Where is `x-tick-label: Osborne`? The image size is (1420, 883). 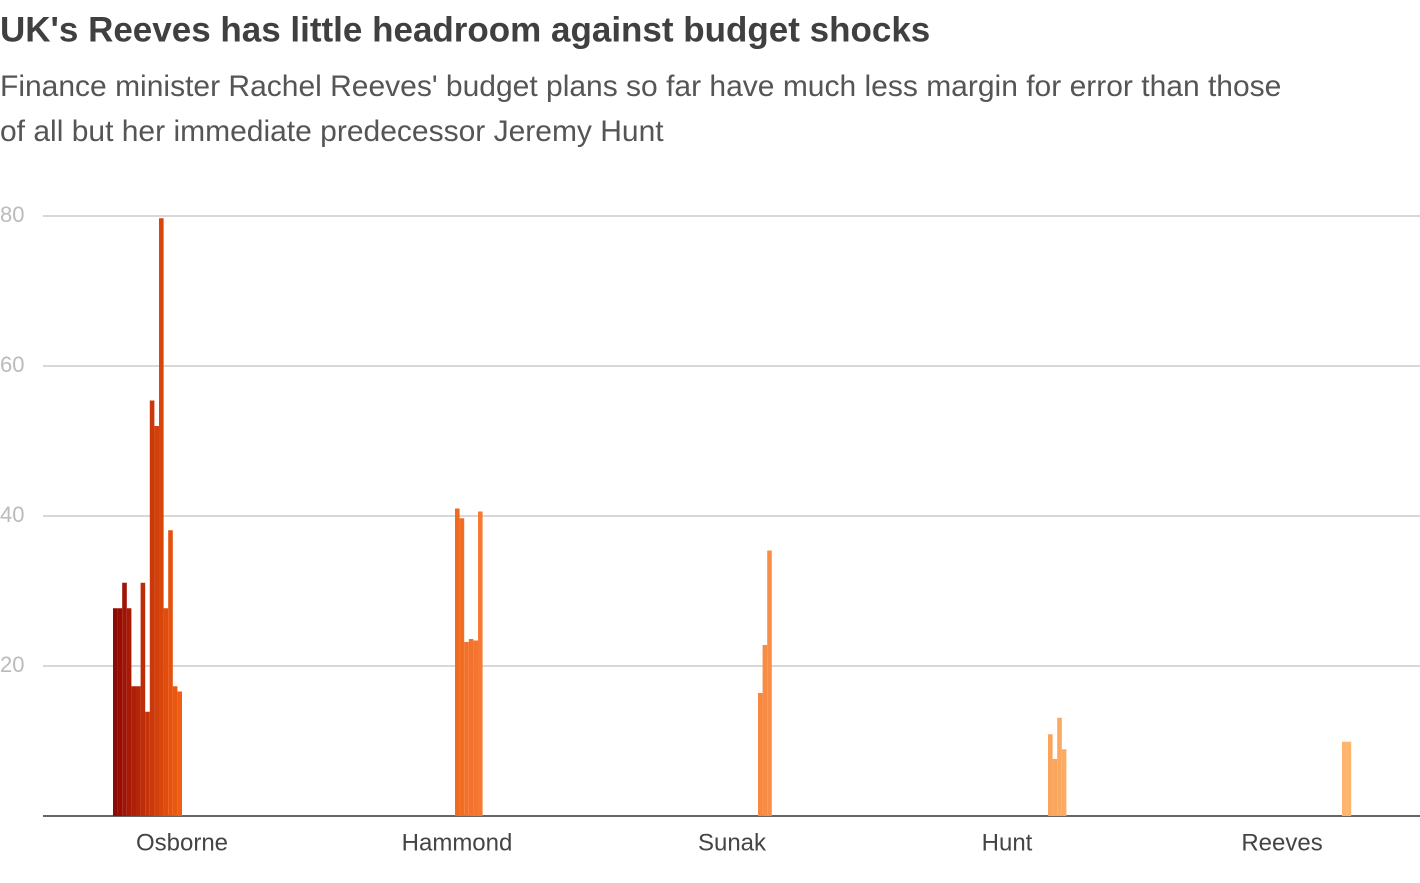
x-tick-label: Osborne is located at coordinates (182, 842).